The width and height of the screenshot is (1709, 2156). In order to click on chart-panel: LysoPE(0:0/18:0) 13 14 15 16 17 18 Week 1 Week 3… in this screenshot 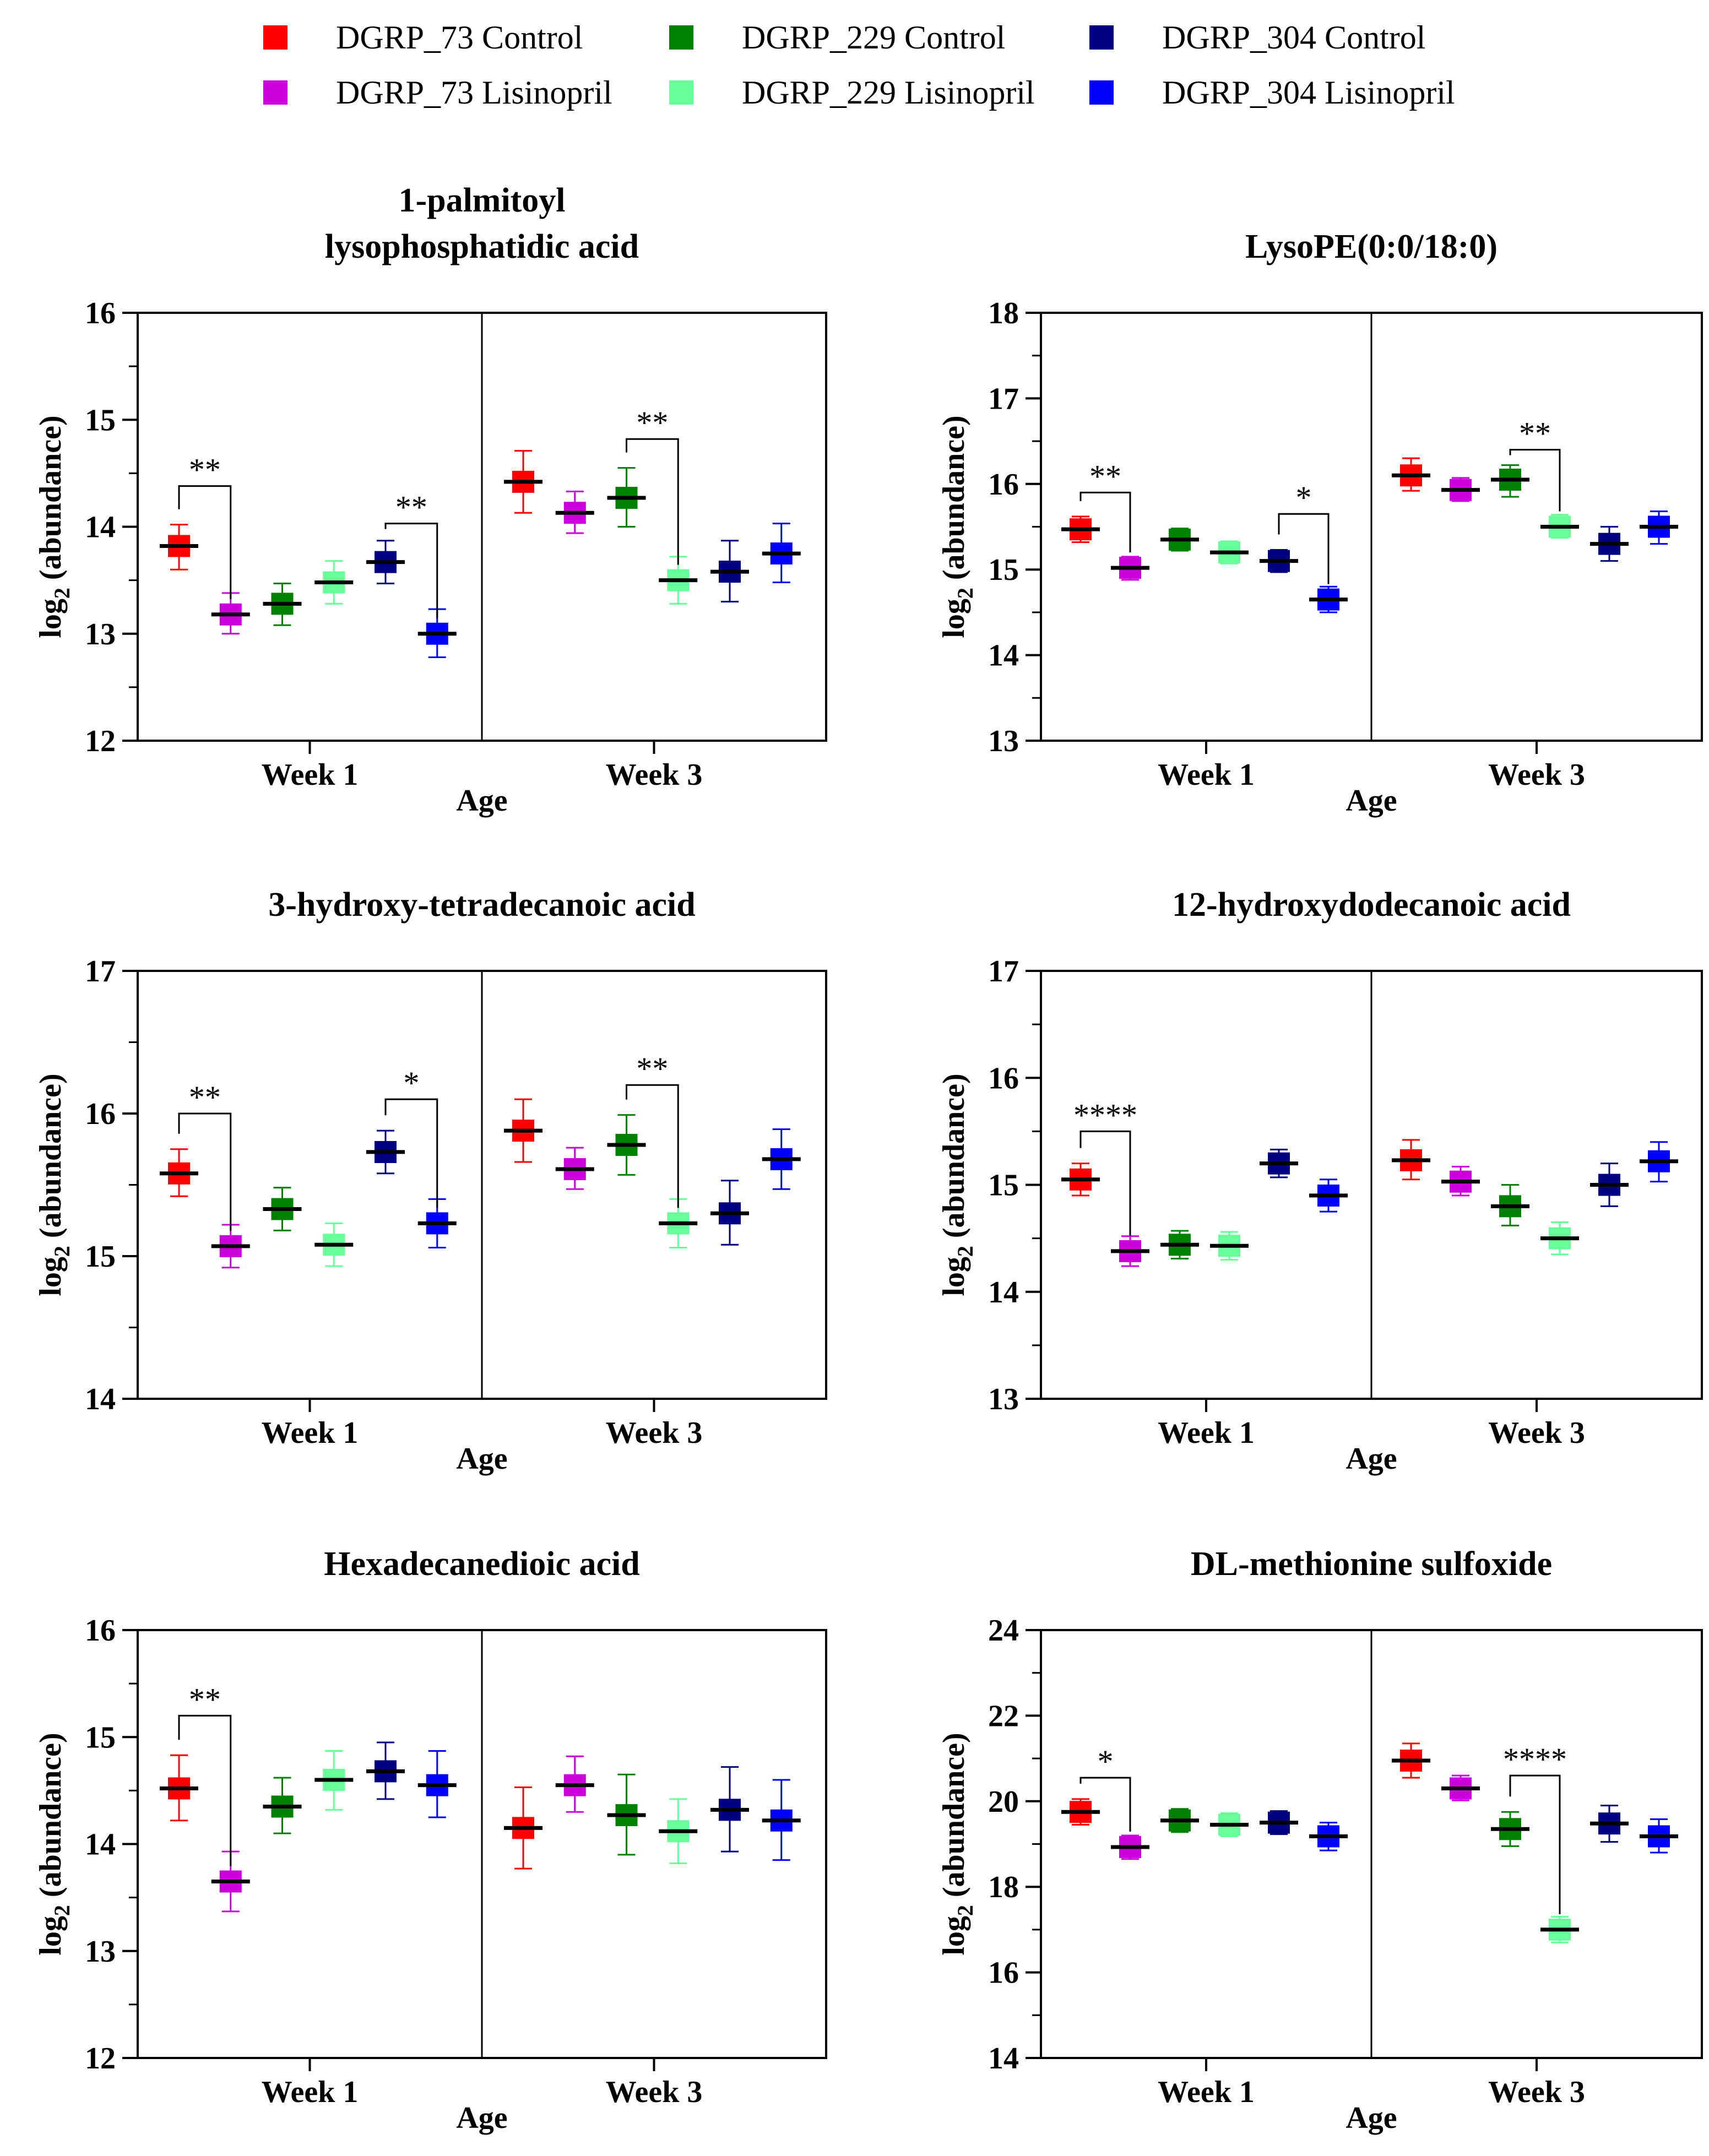, I will do `click(1320, 523)`.